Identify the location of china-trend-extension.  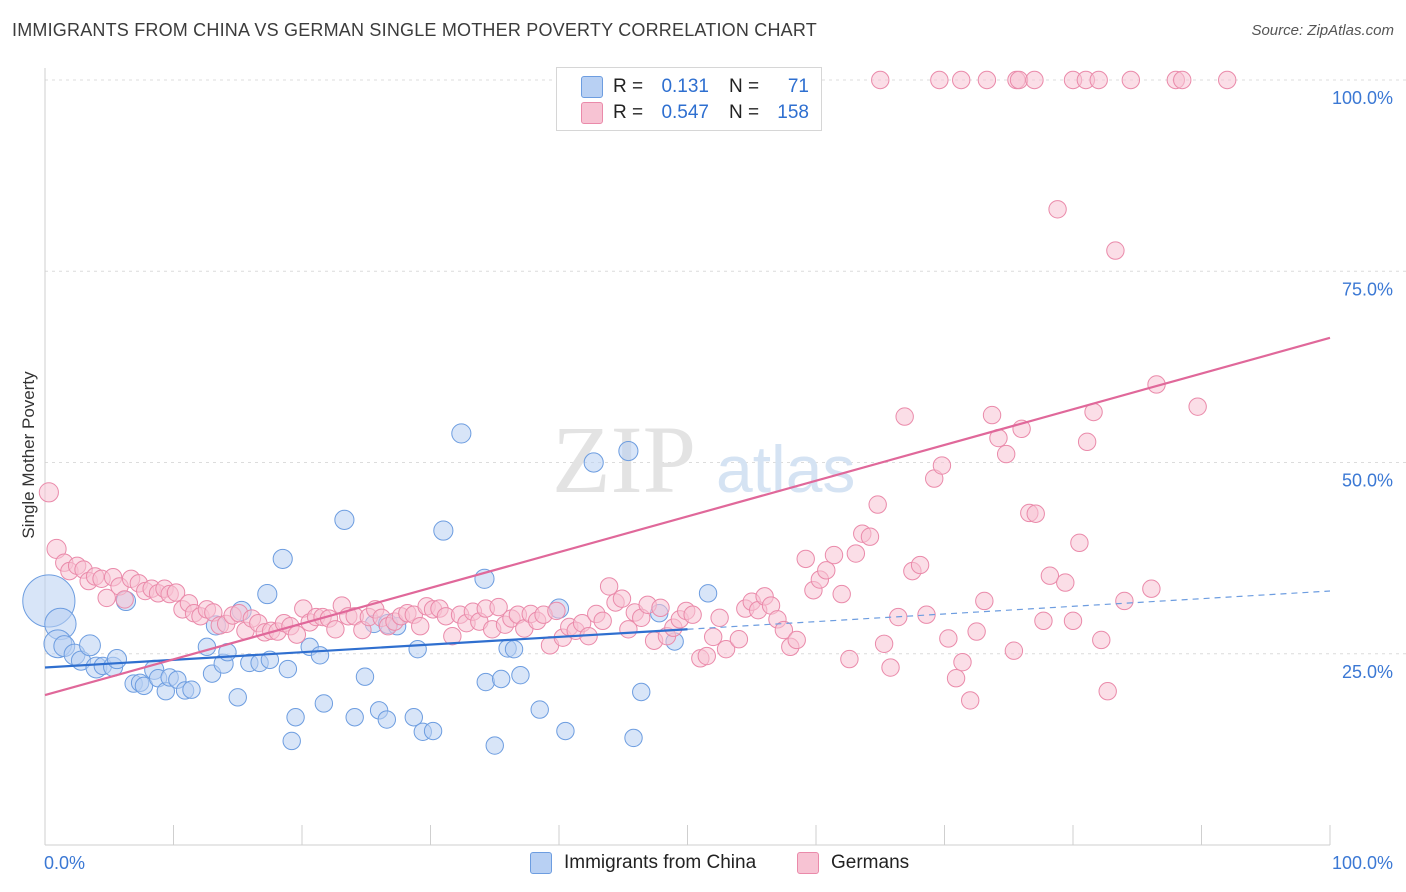
(1009, 610).